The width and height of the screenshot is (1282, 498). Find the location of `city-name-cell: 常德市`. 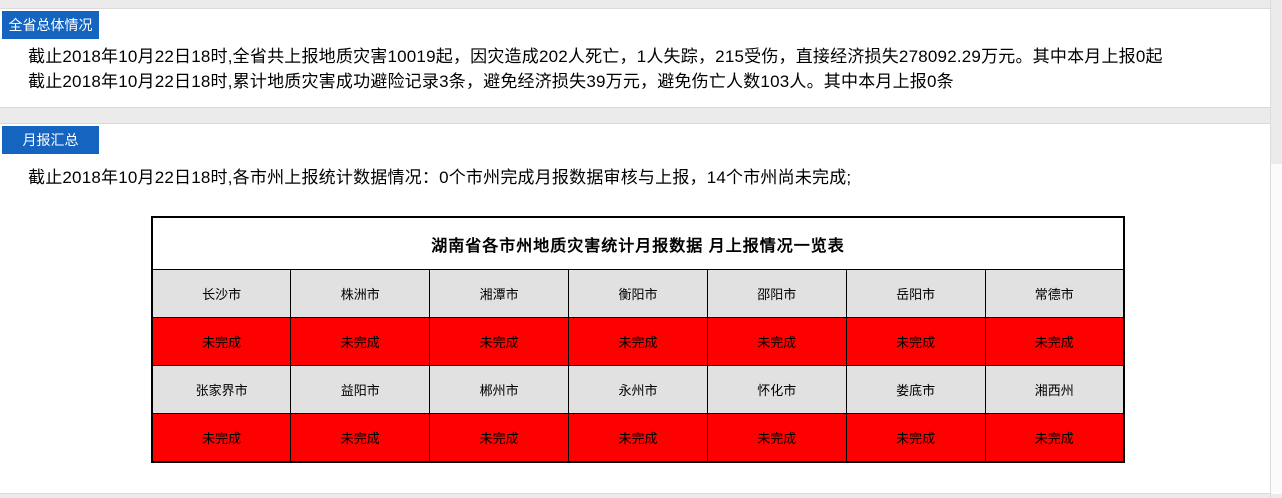

city-name-cell: 常德市 is located at coordinates (1054, 293).